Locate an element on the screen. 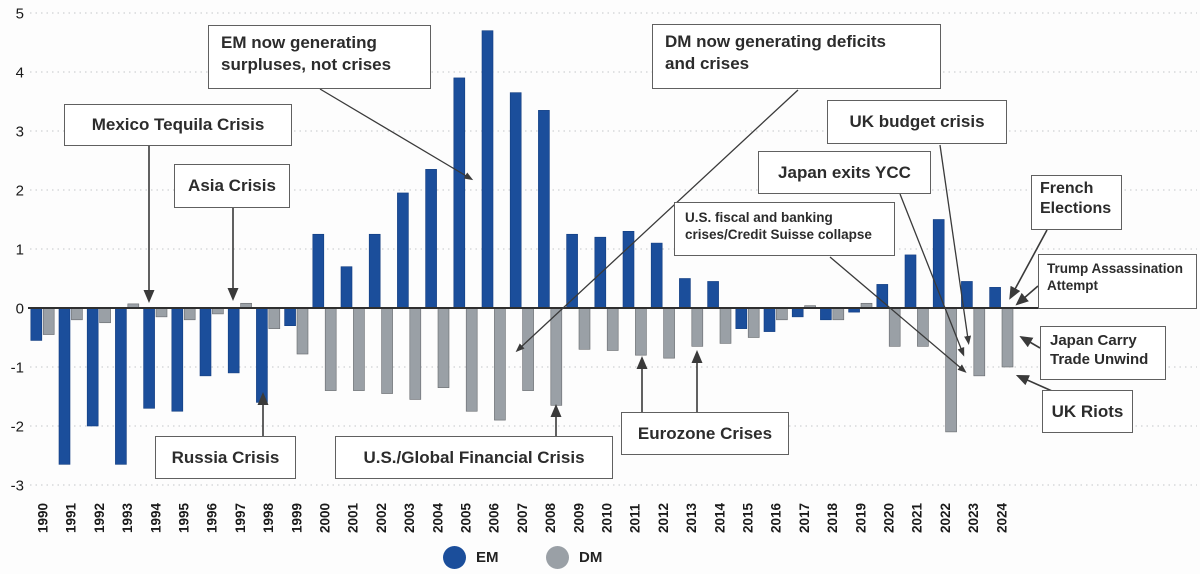 This screenshot has height=574, width=1200. bar-em-2017 is located at coordinates (797, 312).